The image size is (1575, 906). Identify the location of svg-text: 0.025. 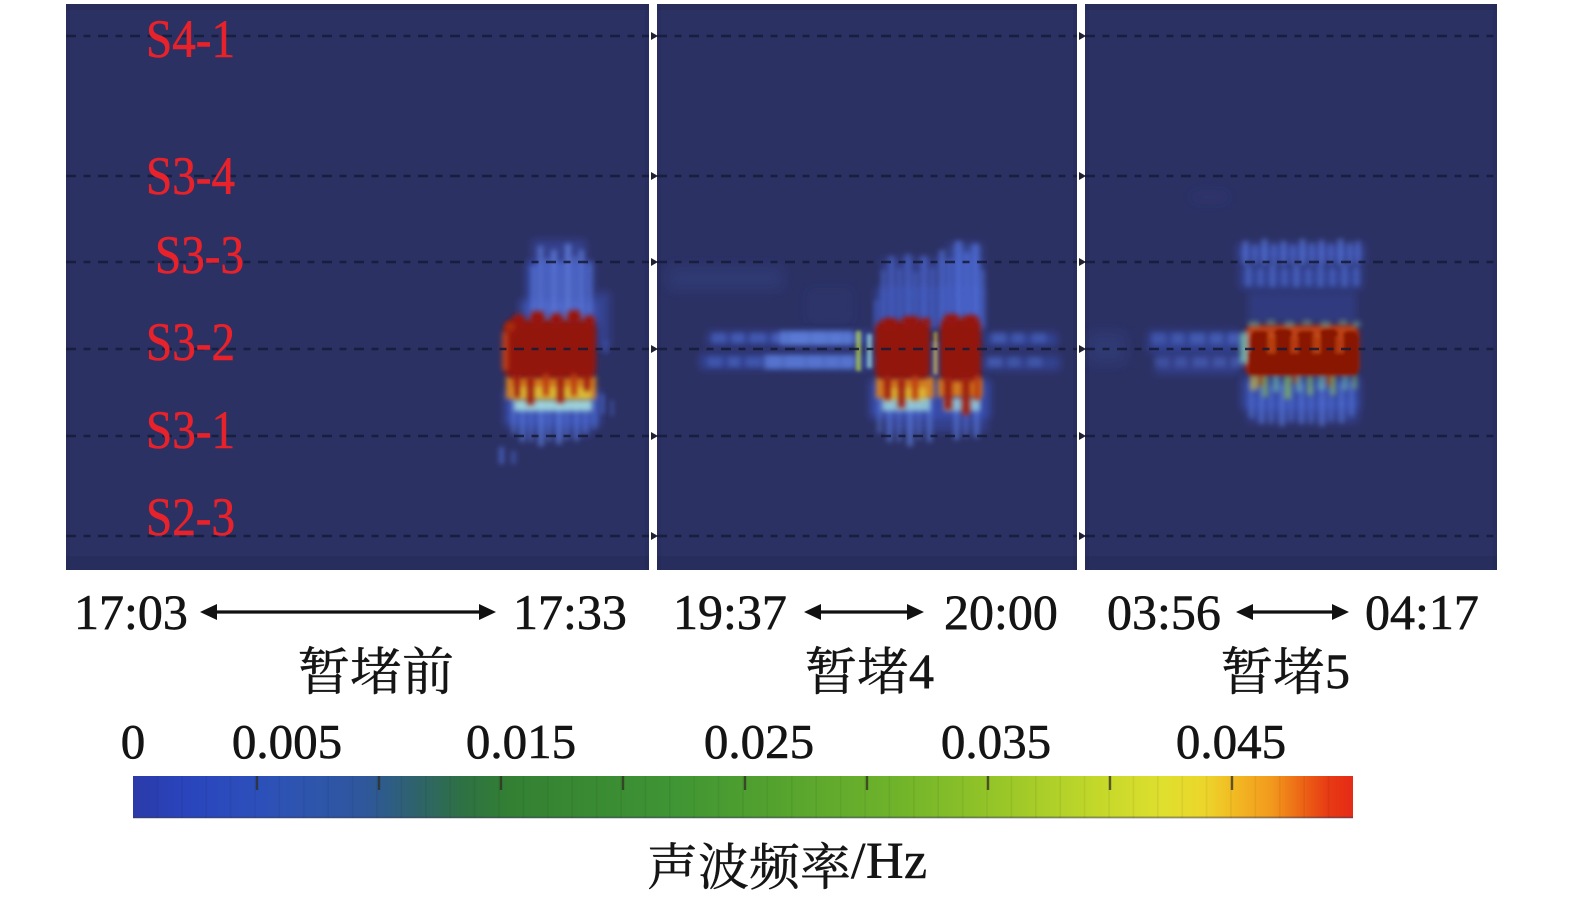
(759, 741).